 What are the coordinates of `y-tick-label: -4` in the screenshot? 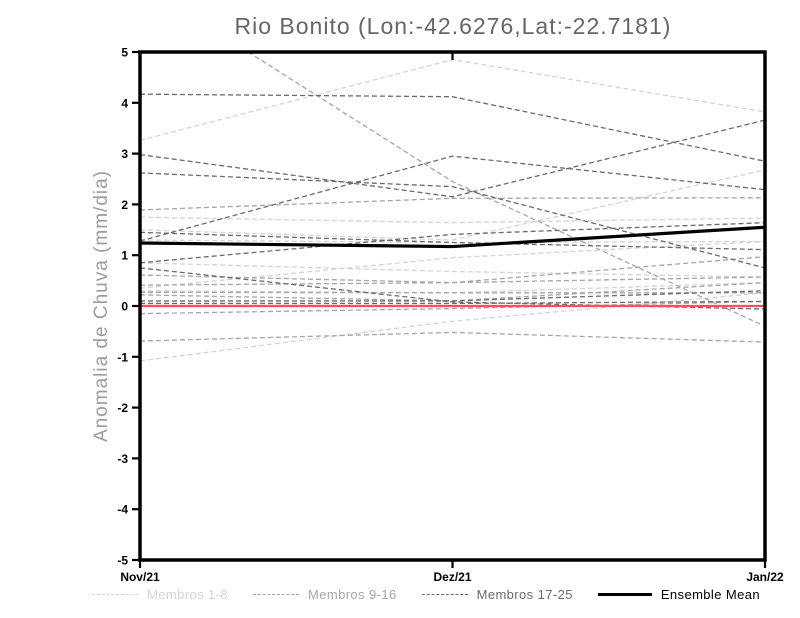 It's located at (122, 510).